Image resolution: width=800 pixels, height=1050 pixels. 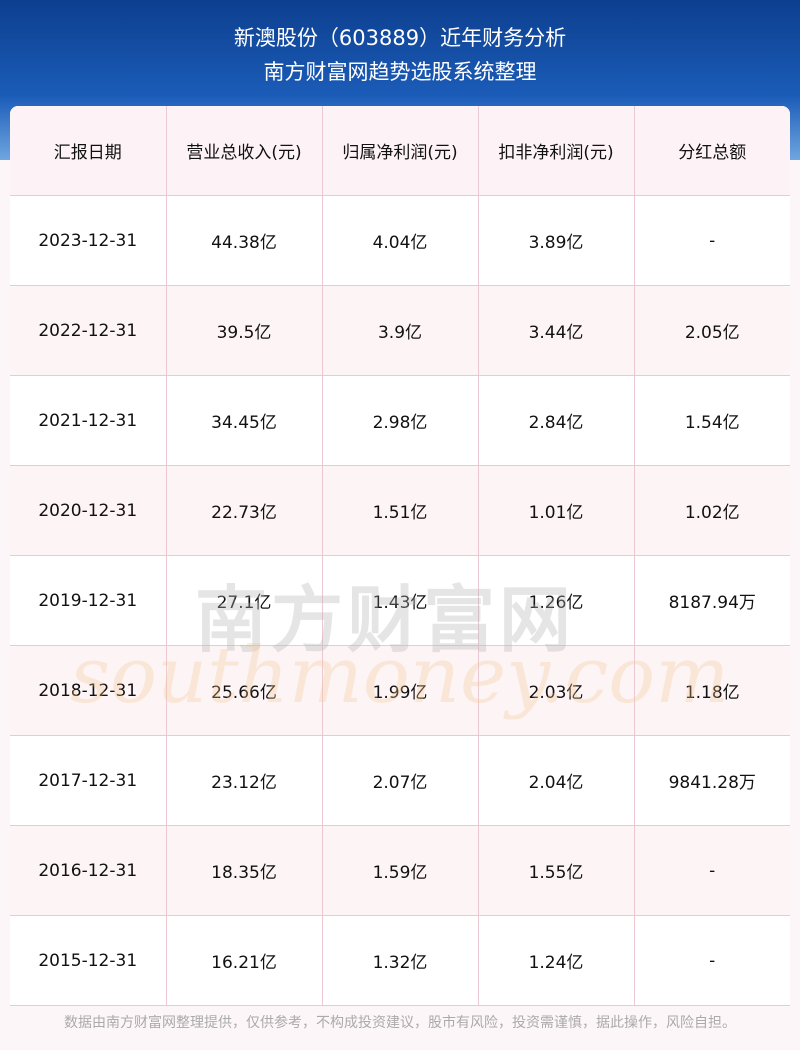 What do you see at coordinates (244, 510) in the screenshot?
I see `cell: 22.73亿` at bounding box center [244, 510].